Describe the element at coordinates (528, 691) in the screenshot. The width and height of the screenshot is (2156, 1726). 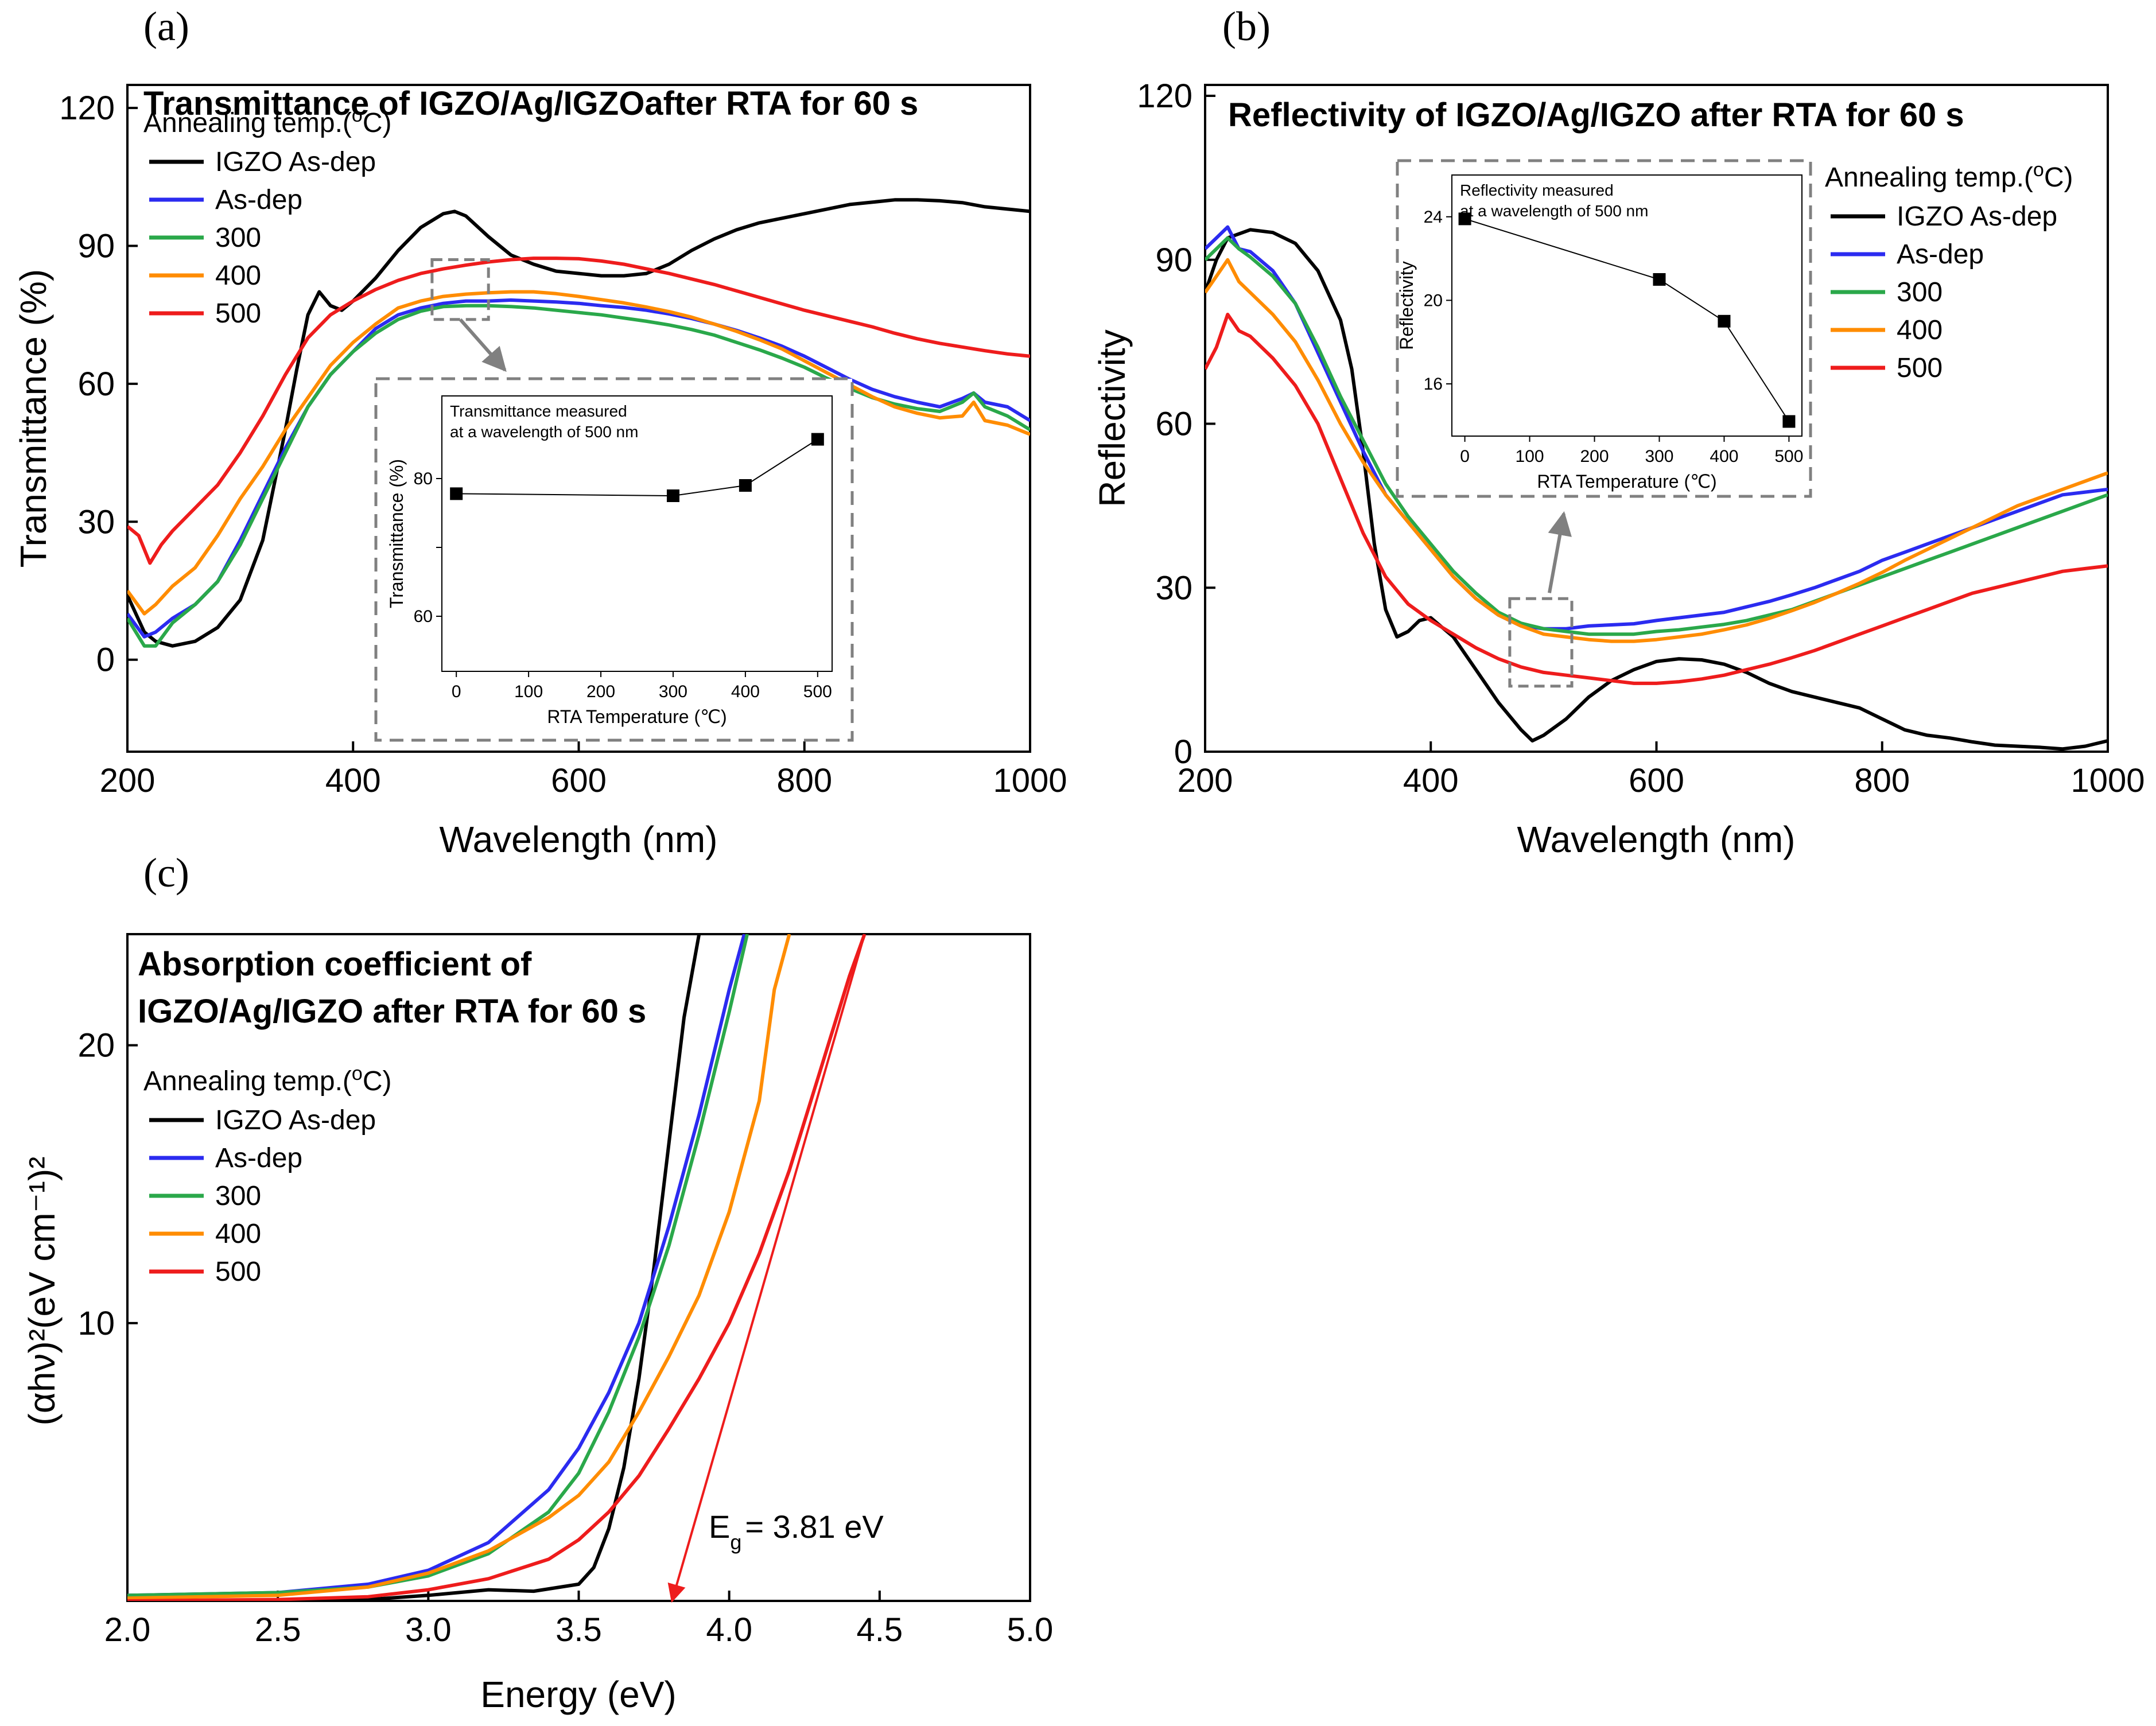
I see `inset-x-tick-label: 100` at that location.